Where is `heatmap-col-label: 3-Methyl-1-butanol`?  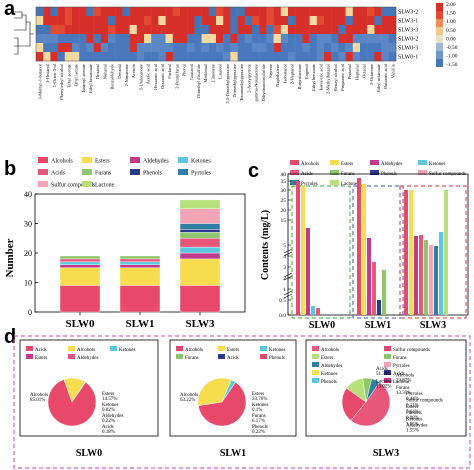
heatmap-col-label: 3-Methyl-1-butanol is located at coordinates (40, 81).